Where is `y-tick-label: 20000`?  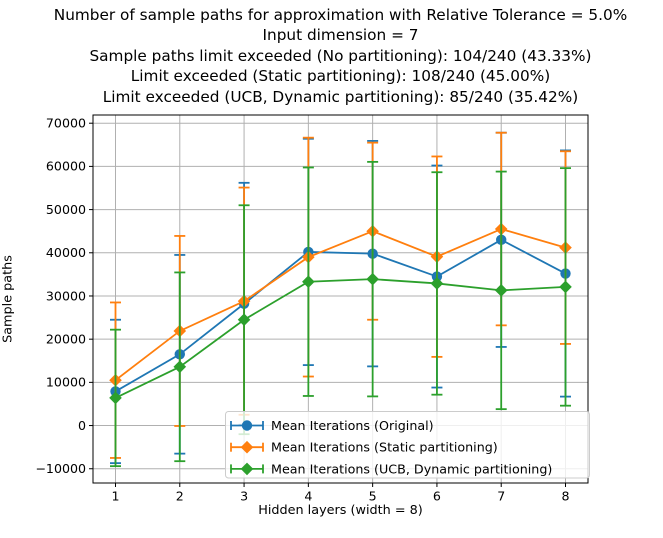 y-tick-label: 20000 is located at coordinates (66, 338).